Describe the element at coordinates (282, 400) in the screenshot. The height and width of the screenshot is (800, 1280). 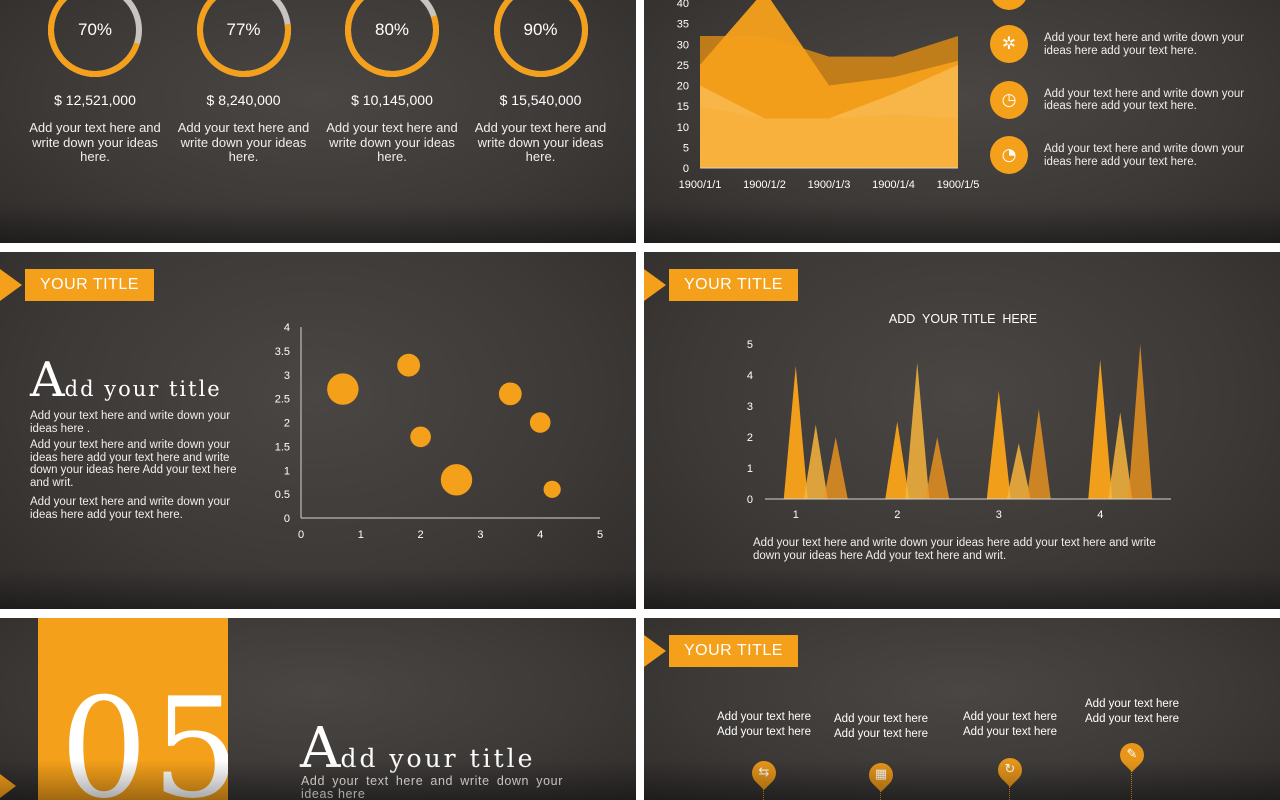
I see `y-tick-label: 2.5` at that location.